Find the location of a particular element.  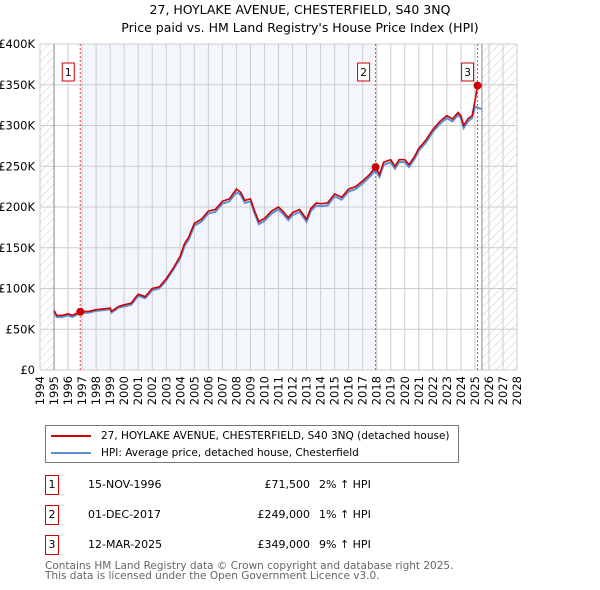

sale-label: 1 is located at coordinates (68, 73).